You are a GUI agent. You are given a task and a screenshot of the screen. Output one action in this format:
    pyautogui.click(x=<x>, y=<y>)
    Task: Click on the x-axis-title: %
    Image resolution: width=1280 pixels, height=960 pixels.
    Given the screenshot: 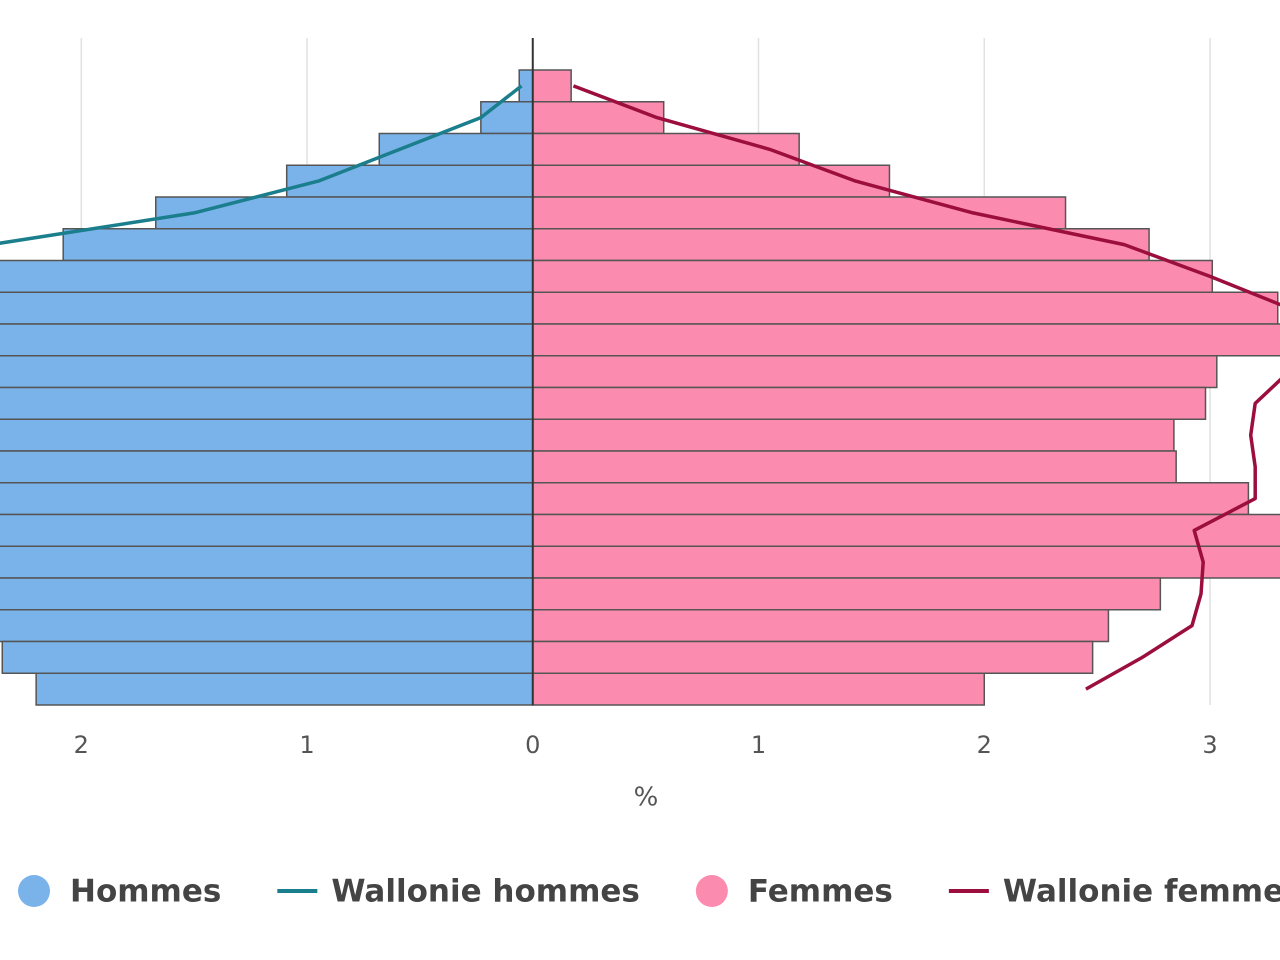 What is the action you would take?
    pyautogui.click(x=646, y=798)
    